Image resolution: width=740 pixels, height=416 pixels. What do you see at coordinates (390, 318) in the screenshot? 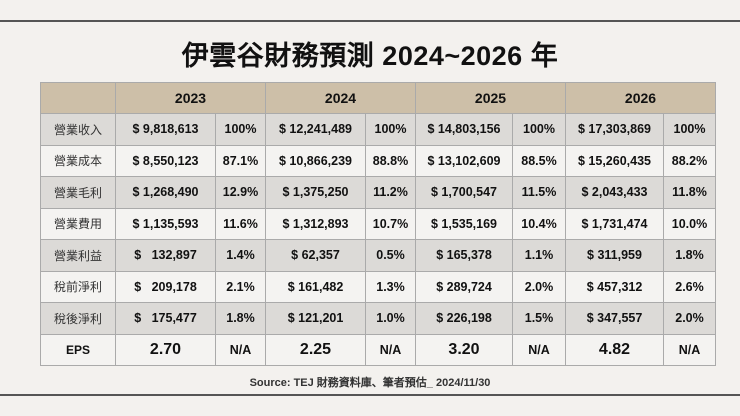
I see `percent-cell: 1.0%` at bounding box center [390, 318].